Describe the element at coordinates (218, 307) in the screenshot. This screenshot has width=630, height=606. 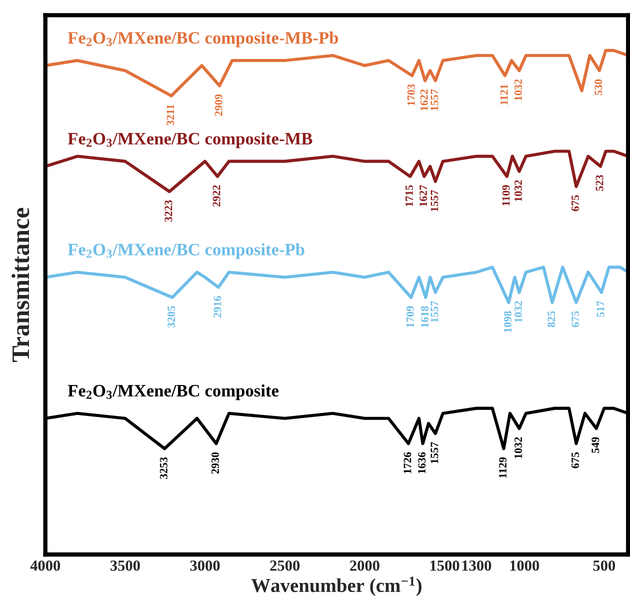
I see `annotation: 2916` at that location.